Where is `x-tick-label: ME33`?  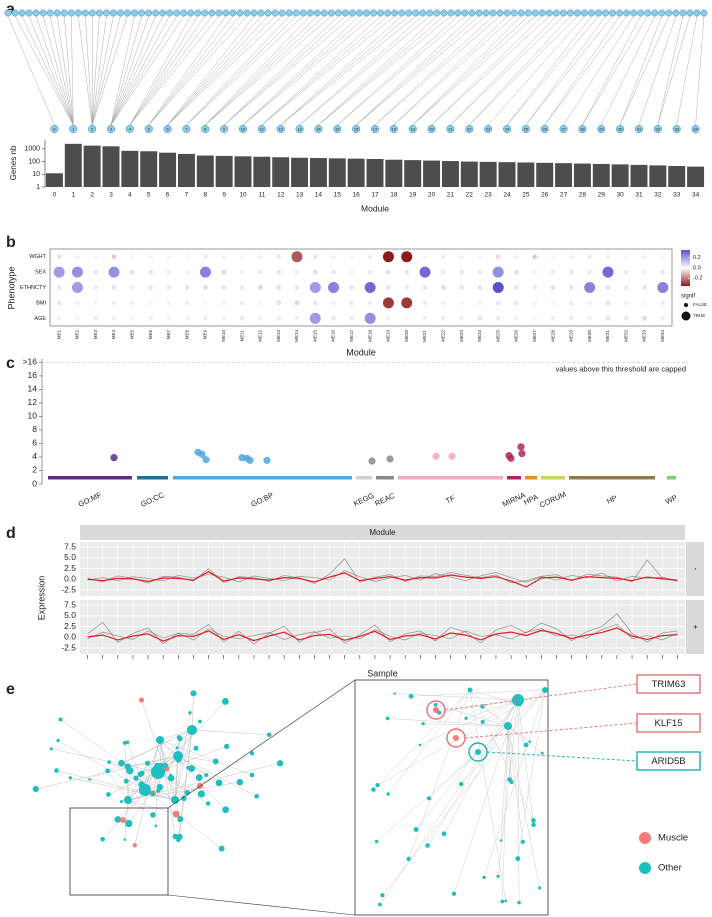 x-tick-label: ME33 is located at coordinates (644, 336).